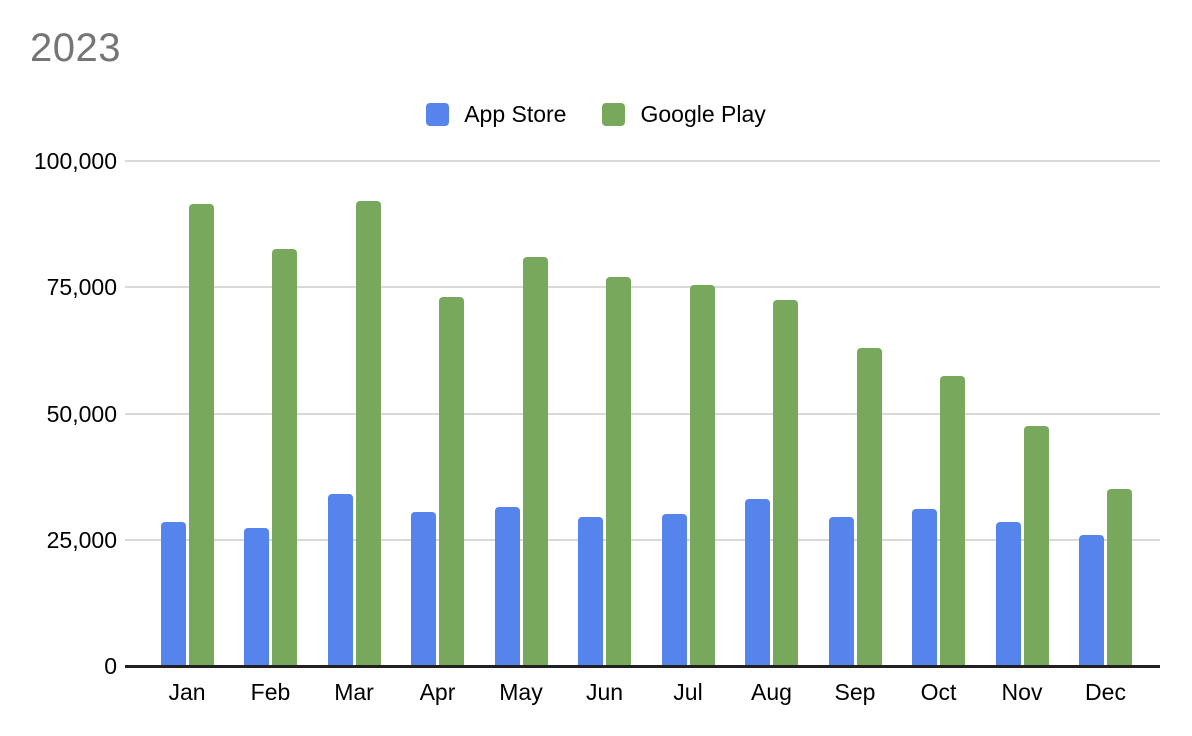  I want to click on bar-app-store-mar, so click(340, 580).